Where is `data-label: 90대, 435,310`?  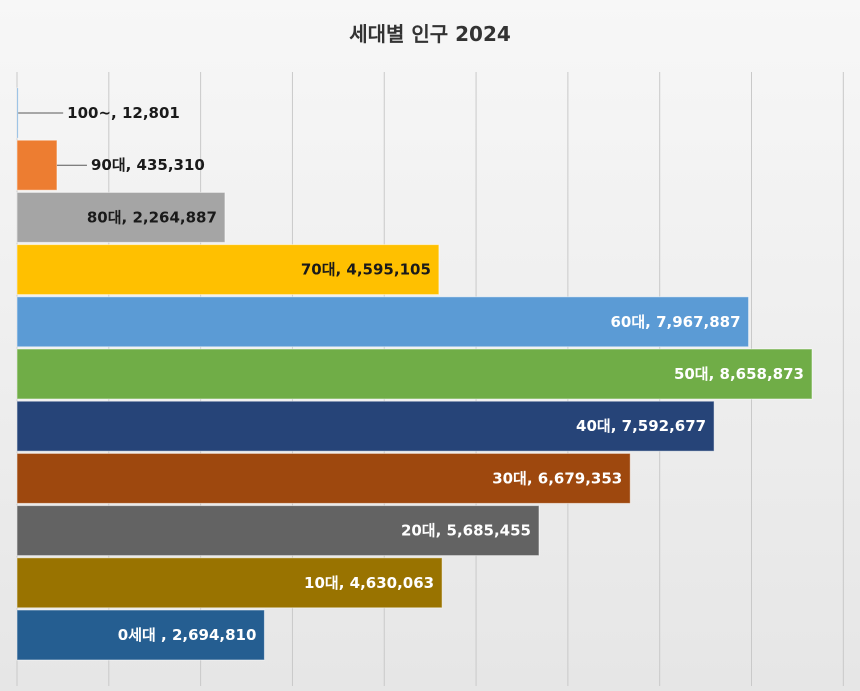 data-label: 90대, 435,310 is located at coordinates (148, 165).